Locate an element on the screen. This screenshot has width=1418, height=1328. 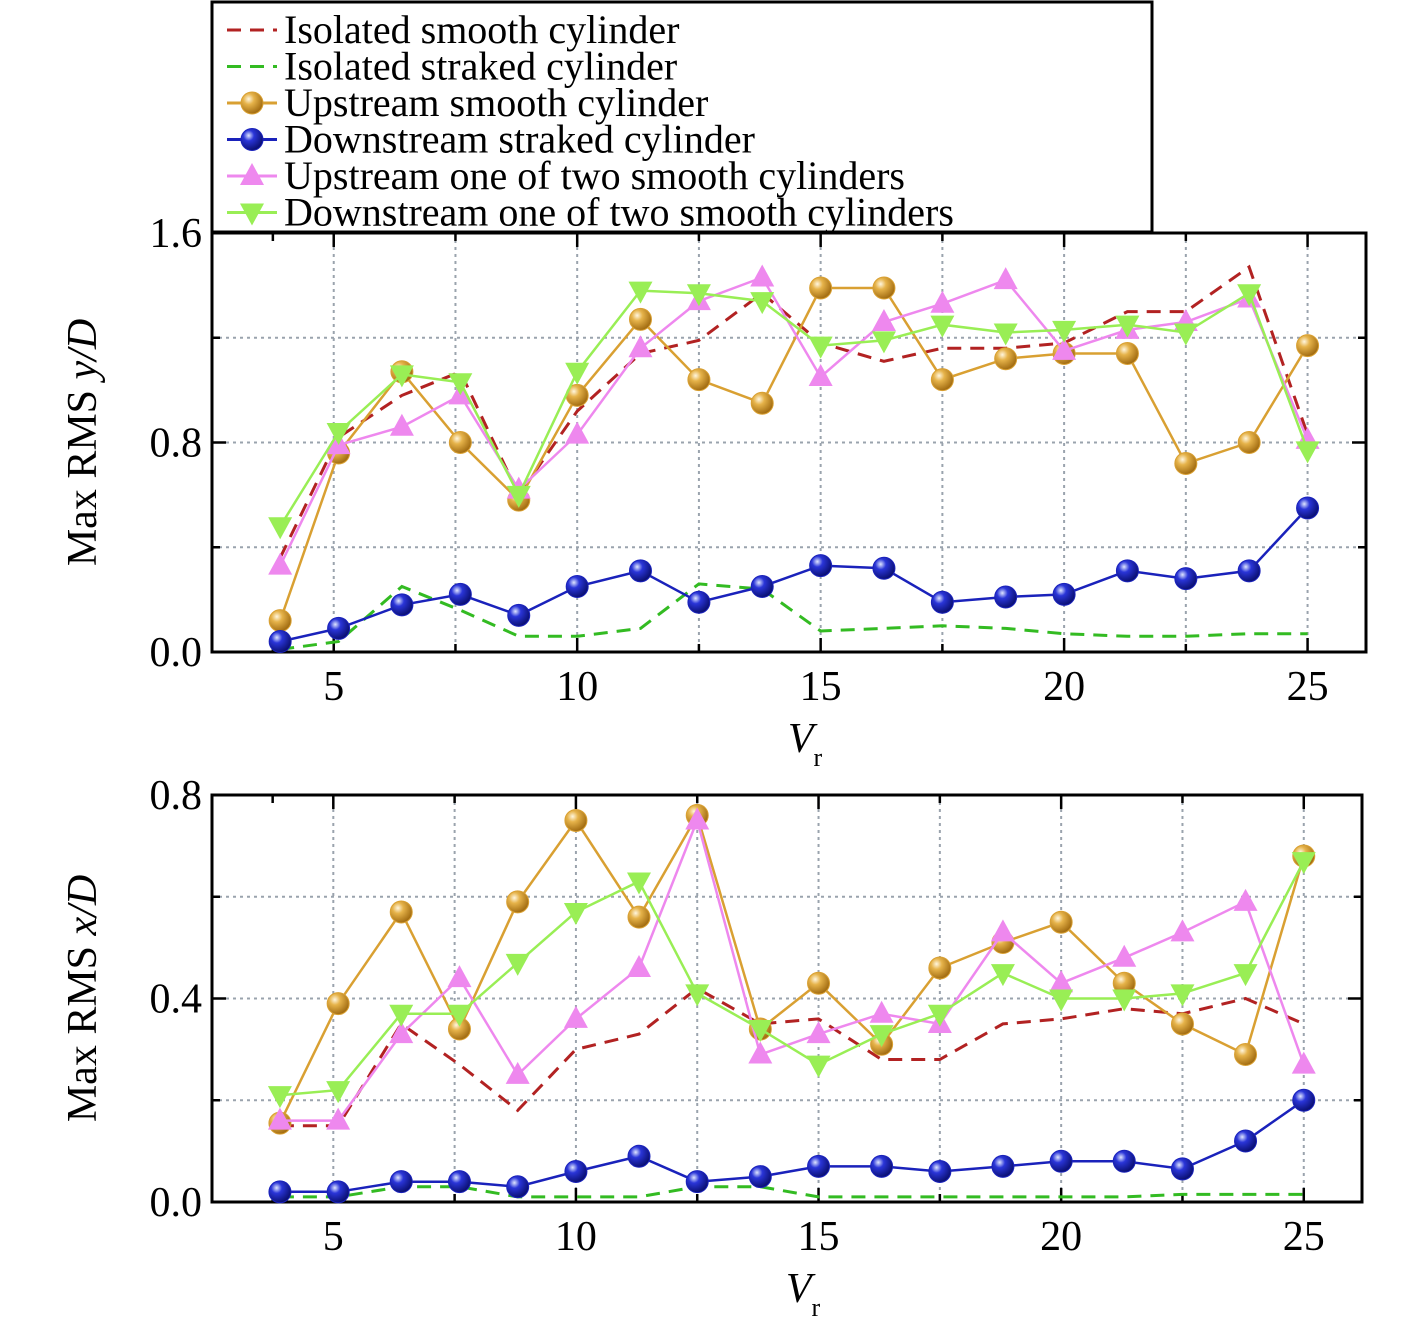
chart-x-xtick-label: 10 is located at coordinates (576, 1237).